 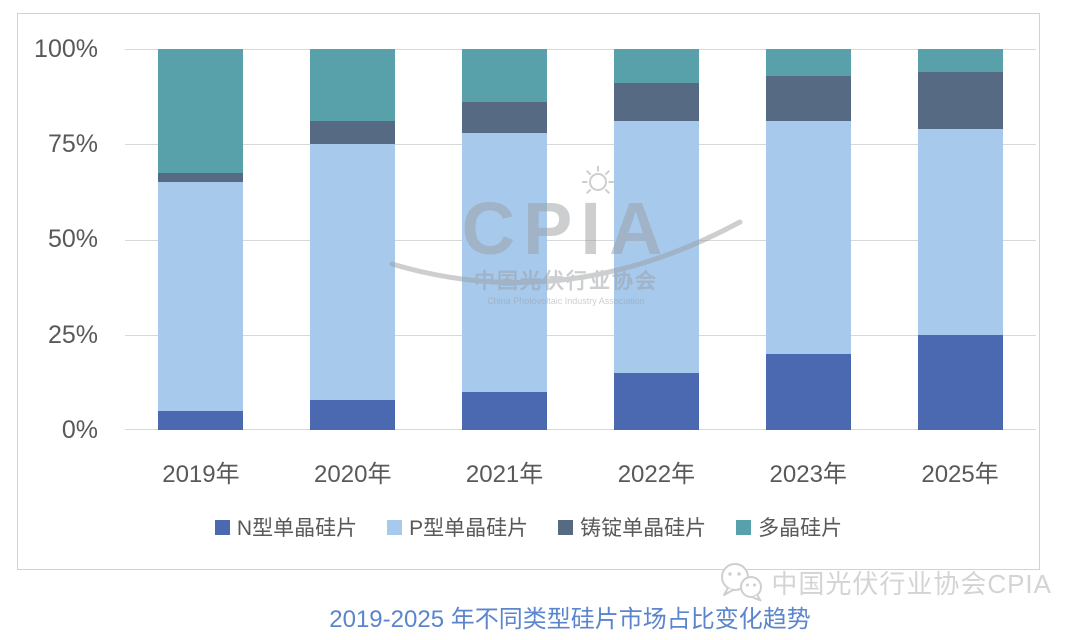 I want to click on bar-2021年, so click(x=505, y=239).